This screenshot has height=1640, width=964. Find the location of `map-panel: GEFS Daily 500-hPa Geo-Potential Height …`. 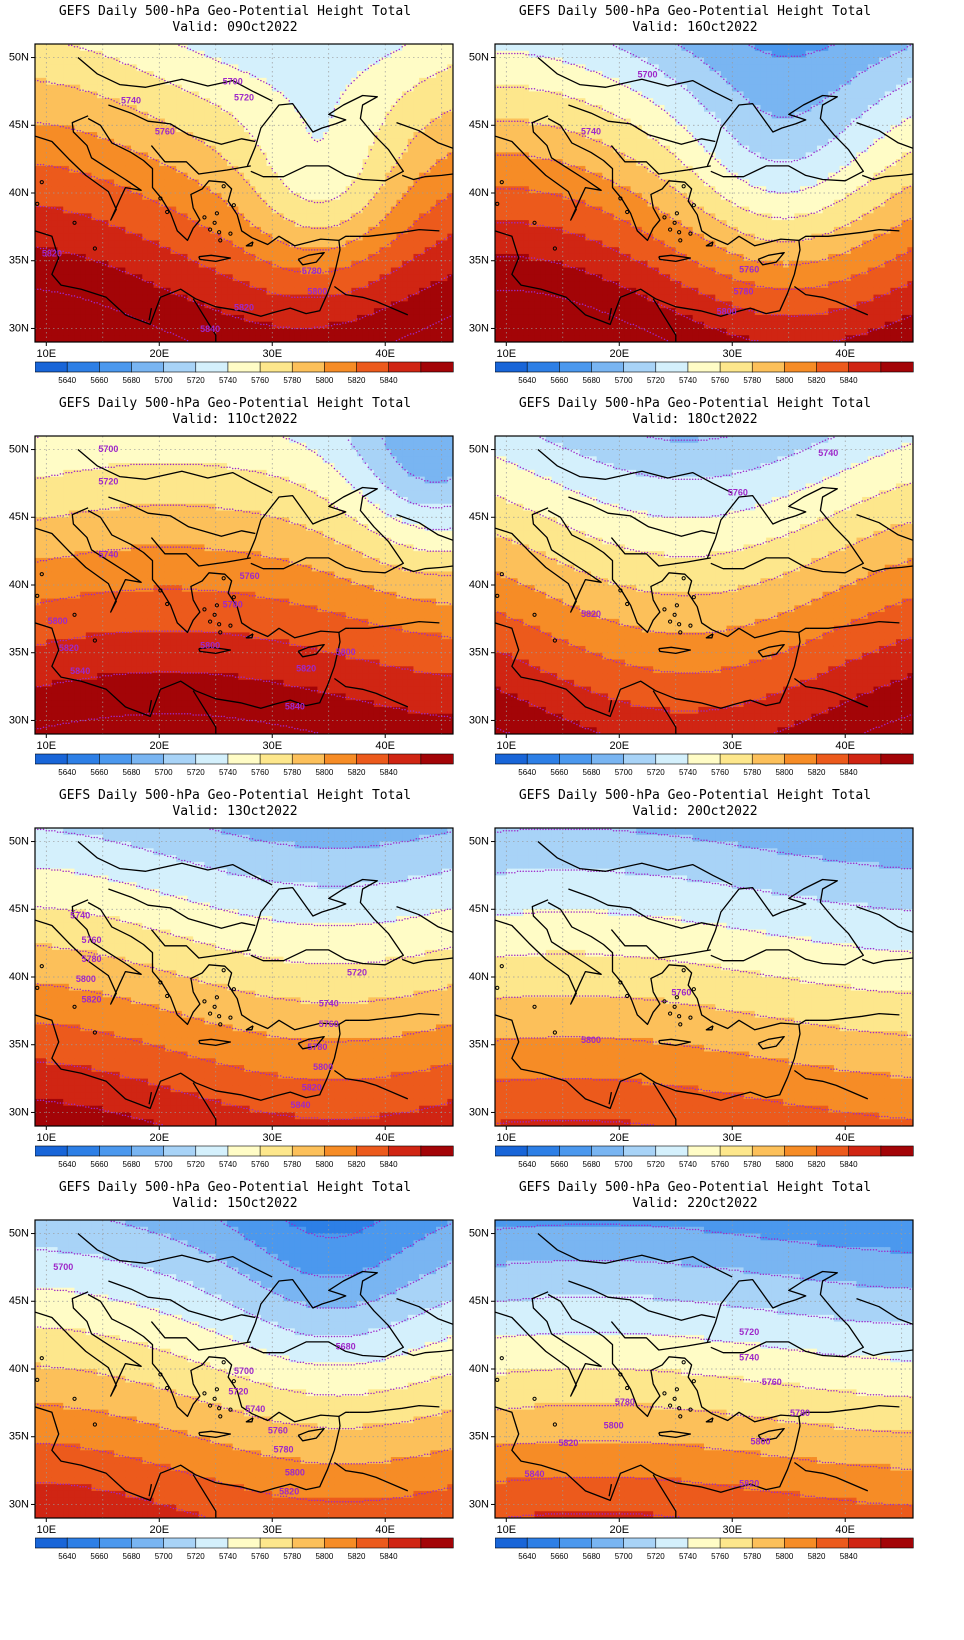

map-panel: GEFS Daily 500-hPa Geo-Potential Height … is located at coordinates (235, 989).